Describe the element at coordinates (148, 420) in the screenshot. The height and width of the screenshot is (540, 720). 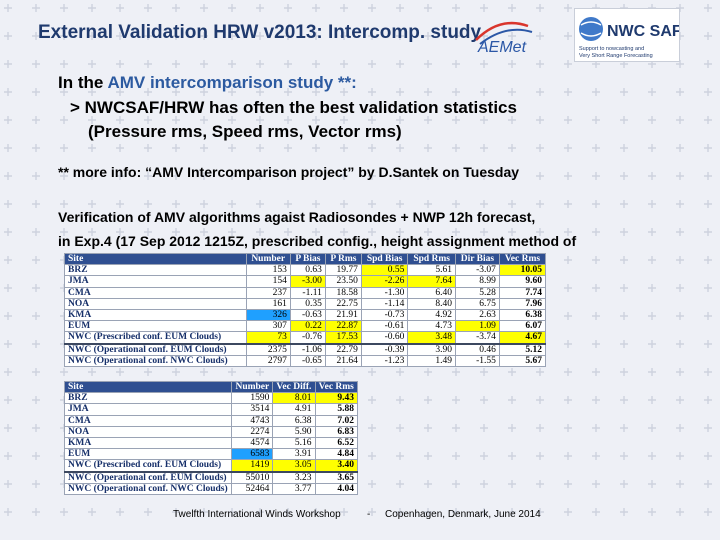
I see `table2-site-cell: CMA` at that location.